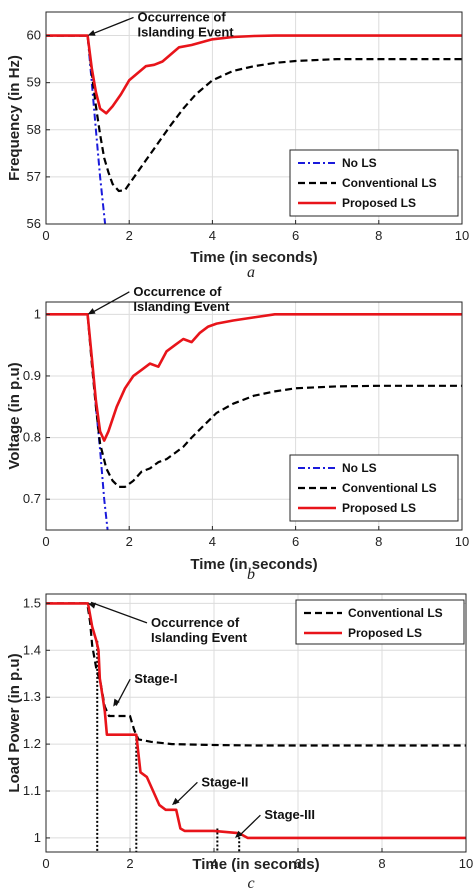  I want to click on y-tick-label: 0.8, so click(32, 437).